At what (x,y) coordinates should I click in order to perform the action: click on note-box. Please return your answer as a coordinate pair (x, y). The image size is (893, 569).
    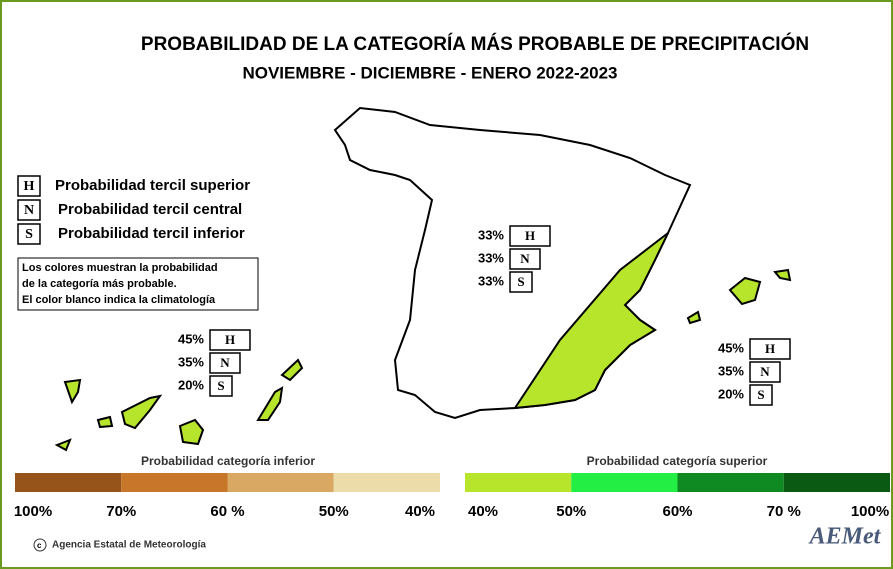
    Looking at the image, I should click on (138, 284).